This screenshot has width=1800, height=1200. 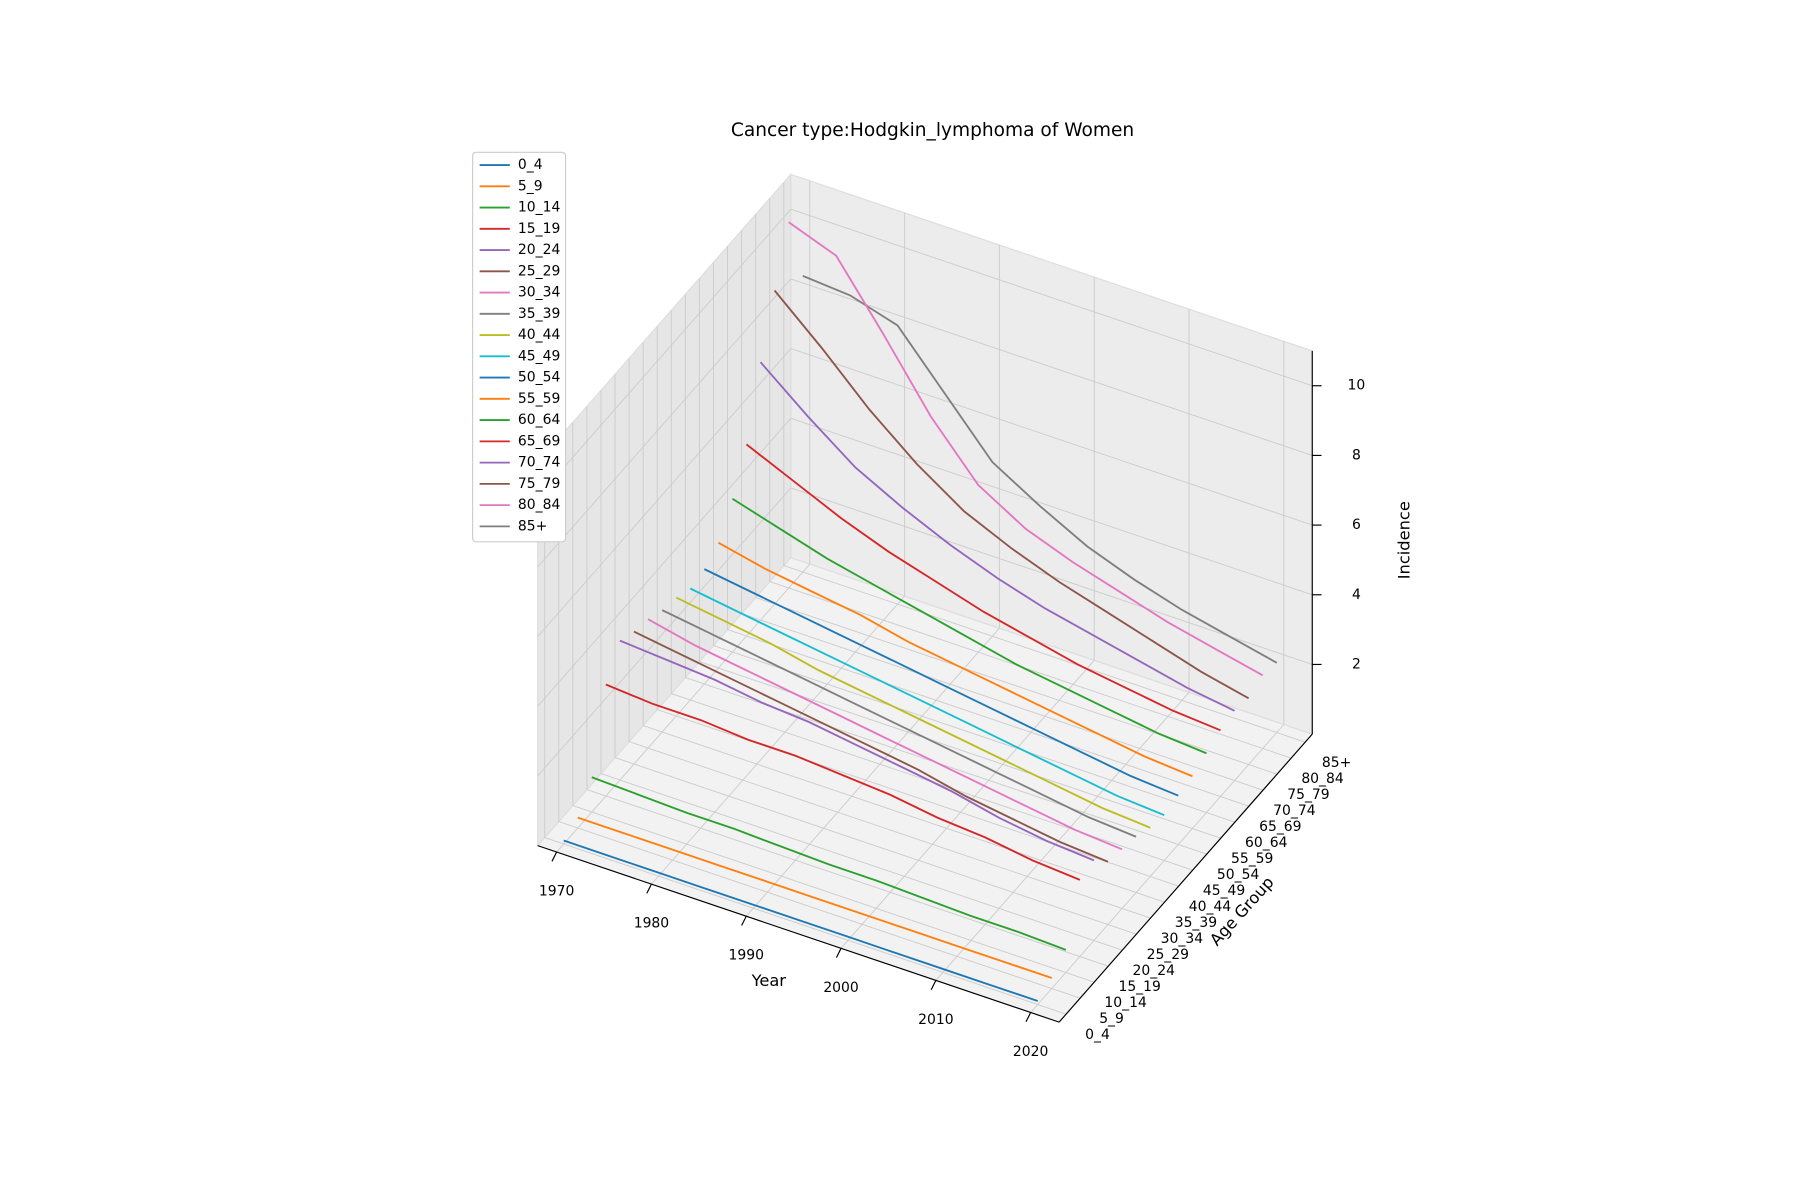 I want to click on y-tick-label: 0_4, so click(x=1097, y=1035).